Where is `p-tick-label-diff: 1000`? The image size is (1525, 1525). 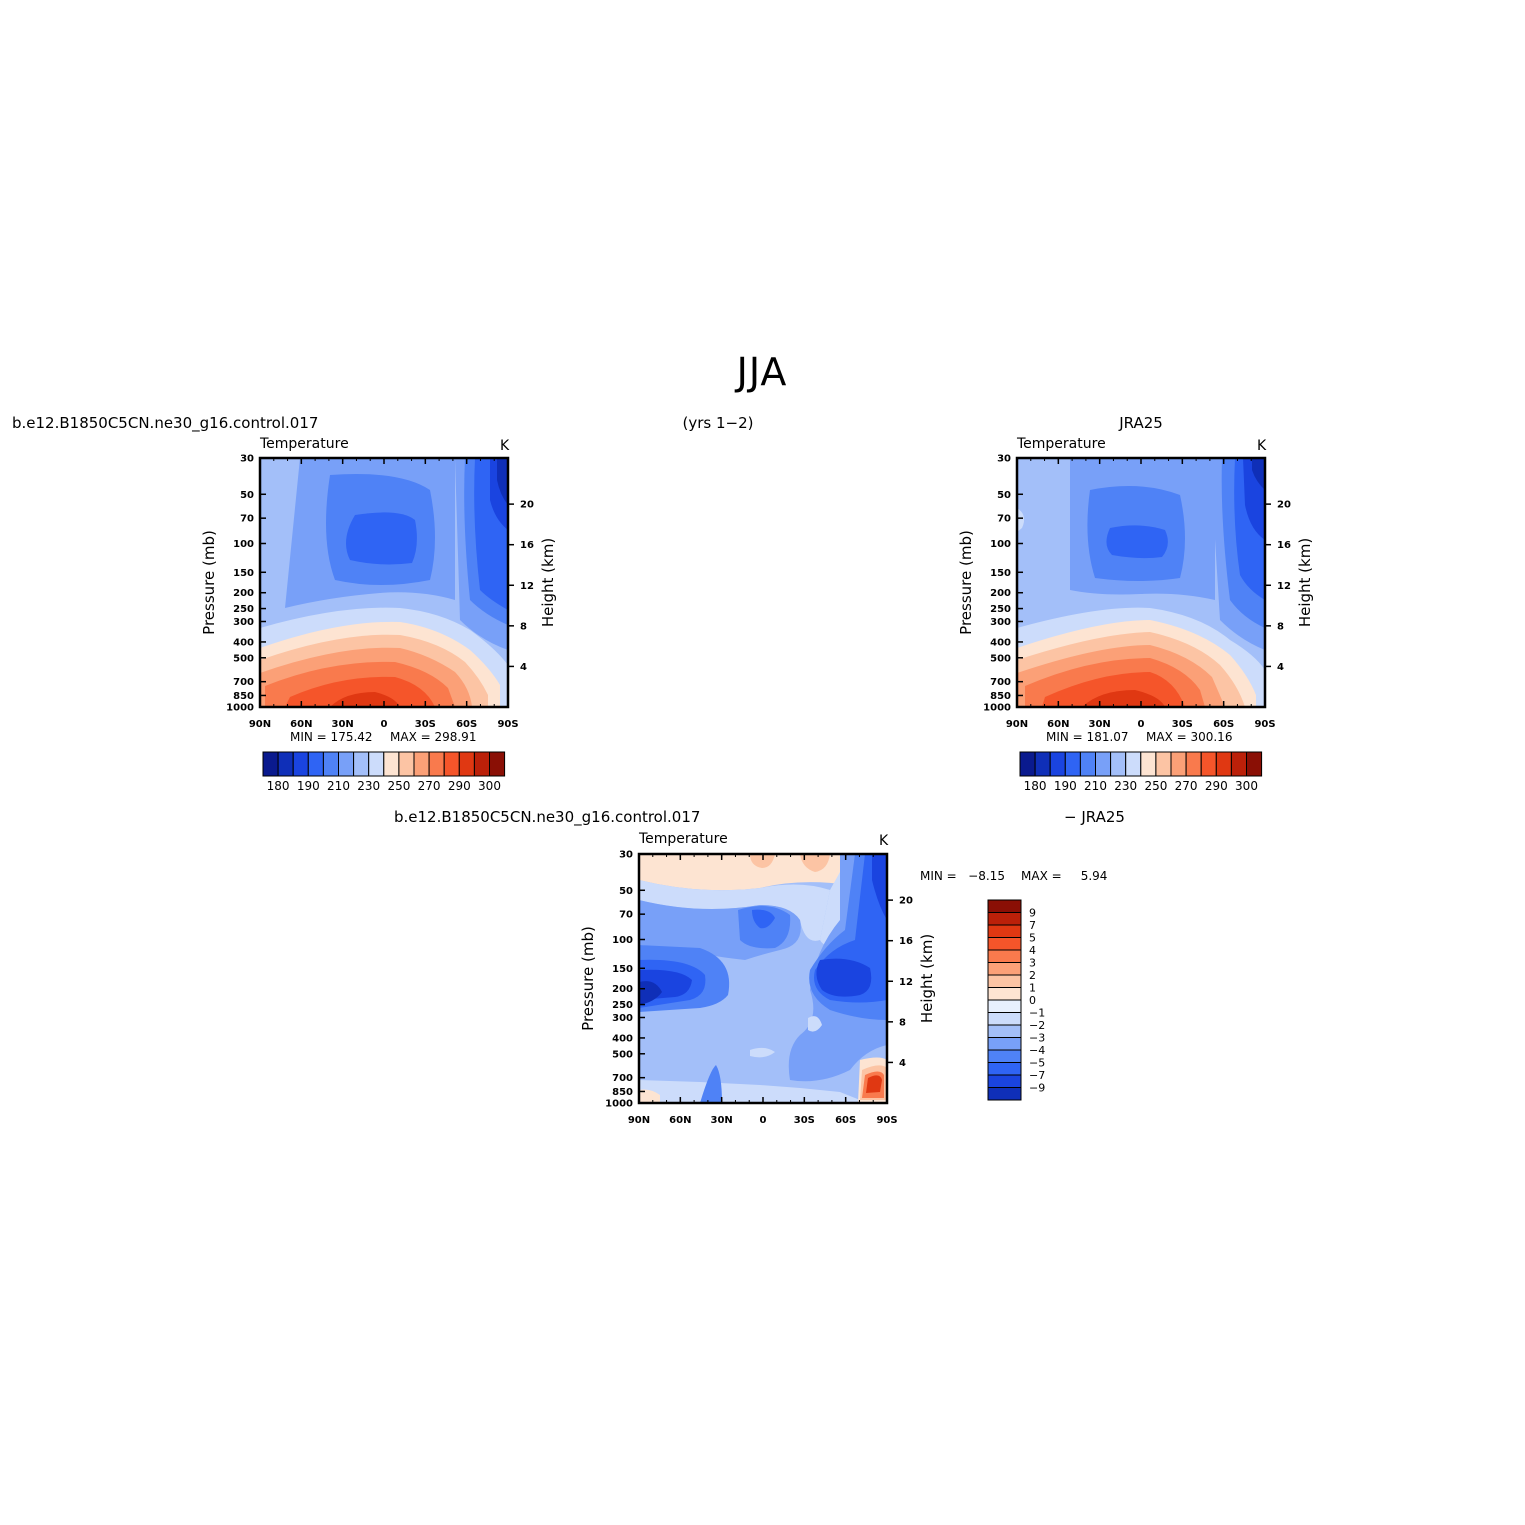
p-tick-label-diff: 1000 is located at coordinates (619, 1104).